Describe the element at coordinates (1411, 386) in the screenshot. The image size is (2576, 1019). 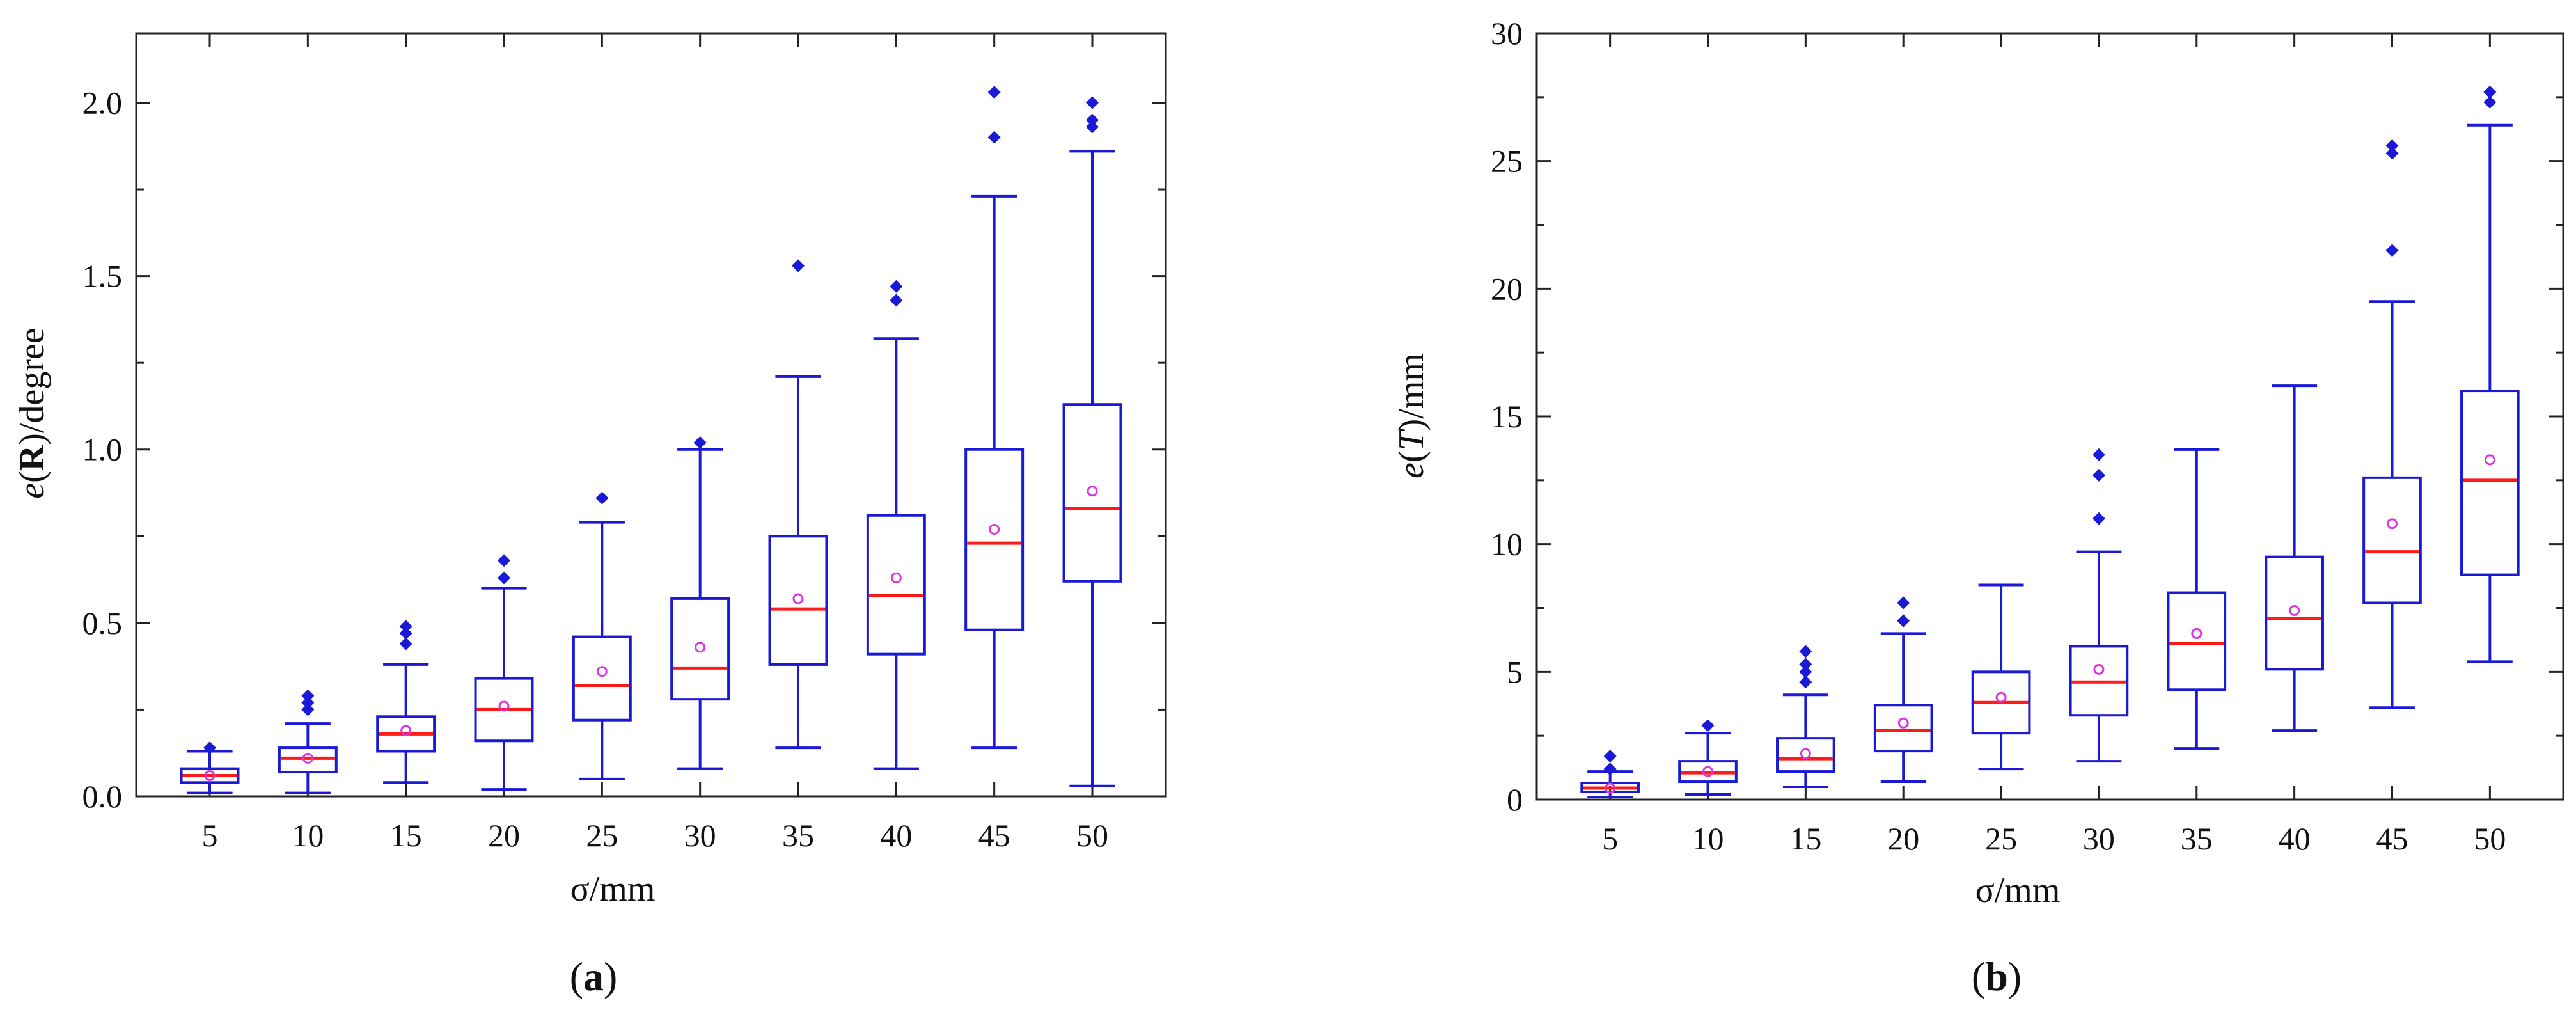
I see `y-axis-title-suffix-b: /mm` at that location.